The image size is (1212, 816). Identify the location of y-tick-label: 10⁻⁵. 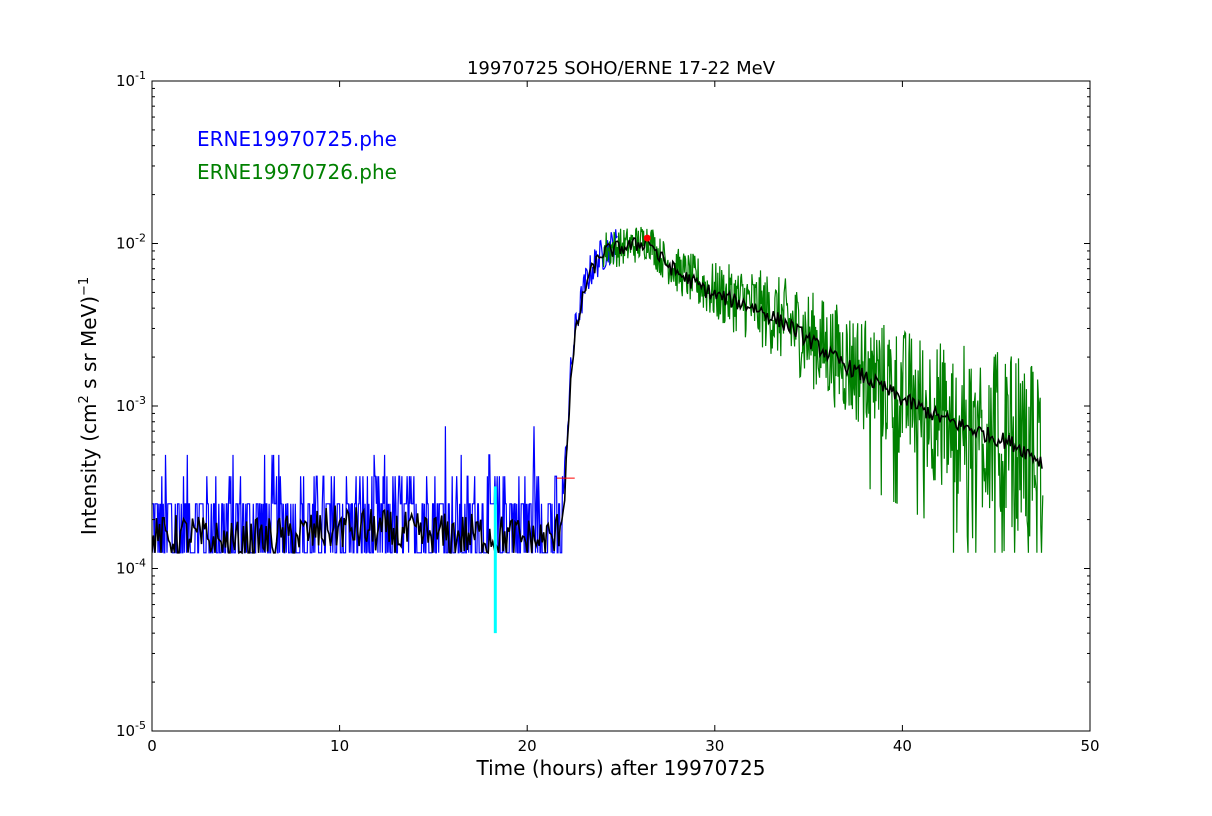
(131, 729).